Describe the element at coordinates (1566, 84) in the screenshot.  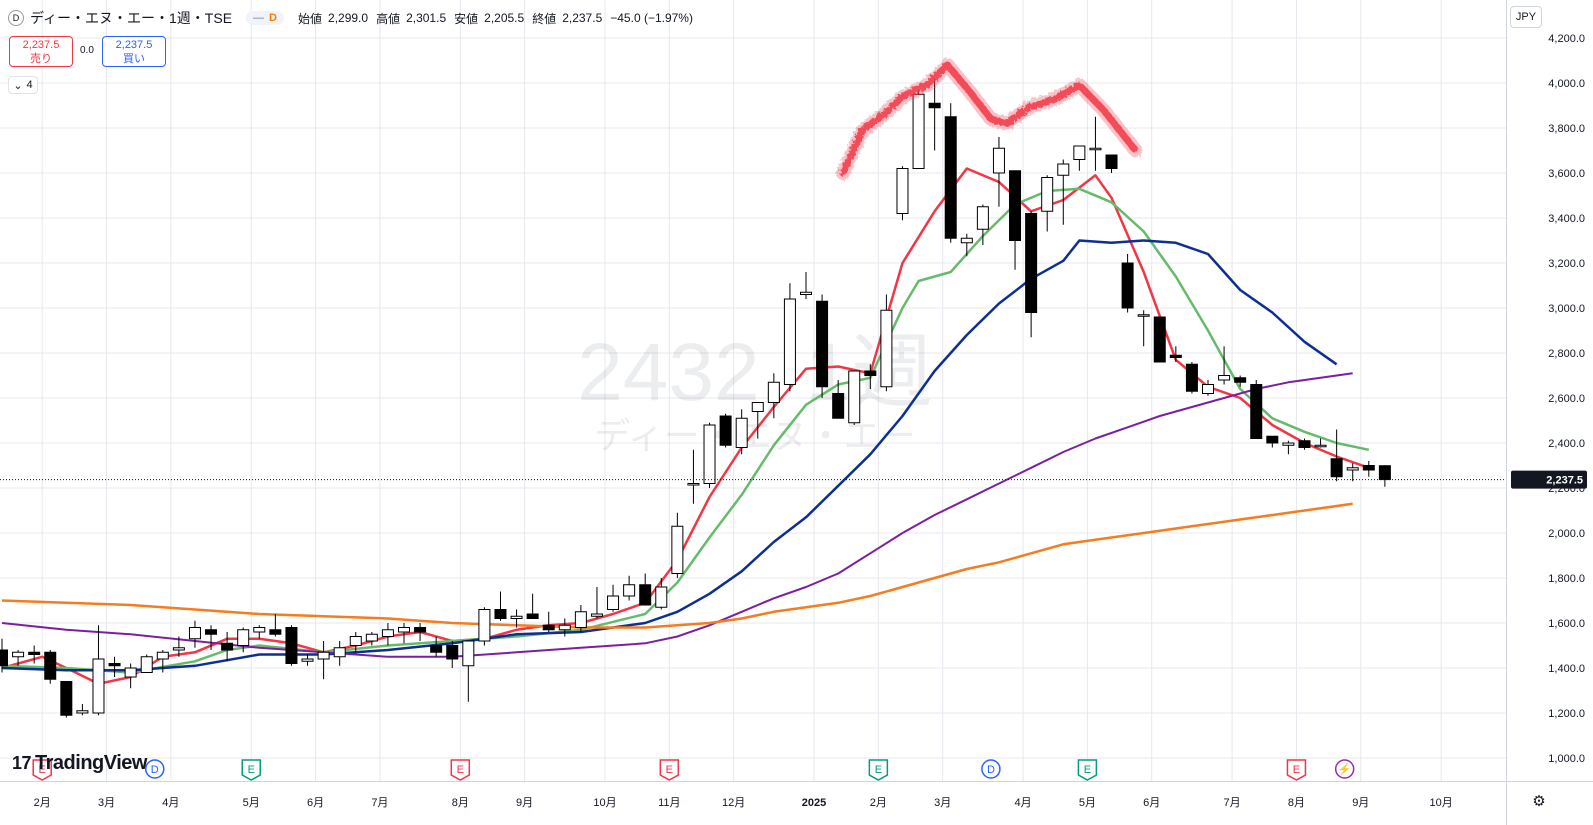
I see `y-tick-label: 4,000.0` at that location.